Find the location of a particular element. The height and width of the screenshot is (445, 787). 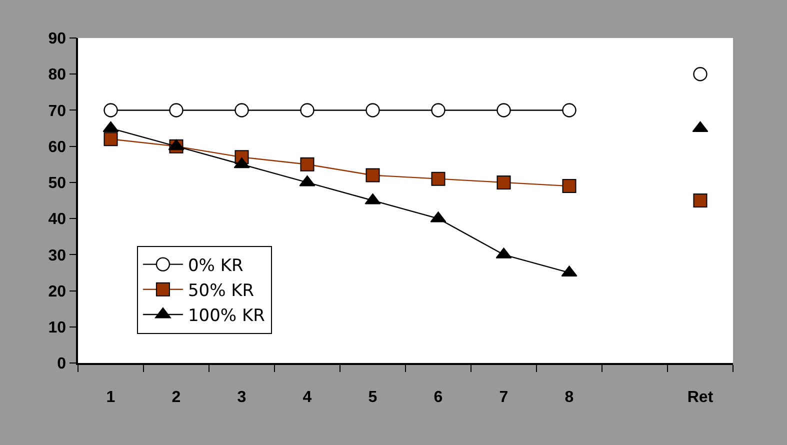

x-tick-label: 1 is located at coordinates (111, 397).